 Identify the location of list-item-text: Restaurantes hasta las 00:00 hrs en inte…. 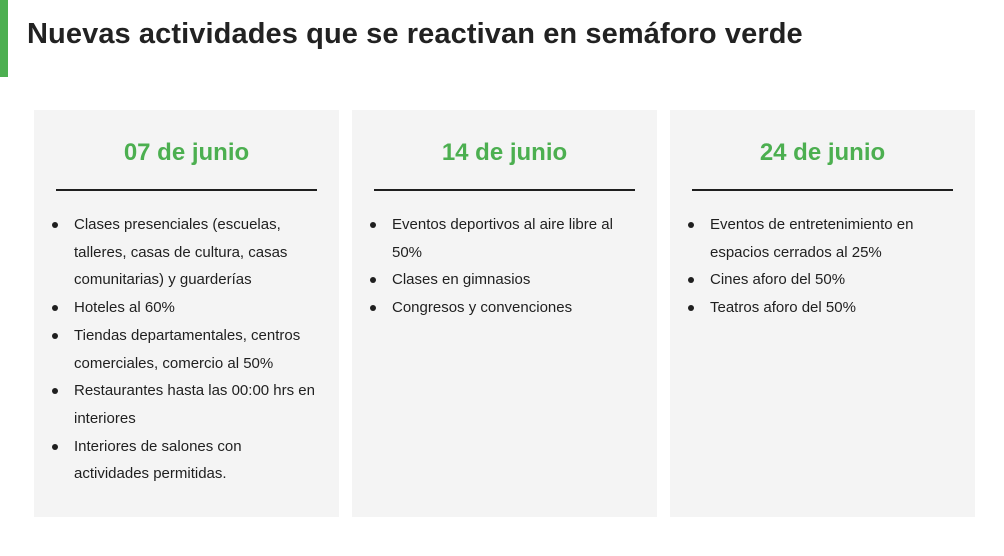
(194, 404).